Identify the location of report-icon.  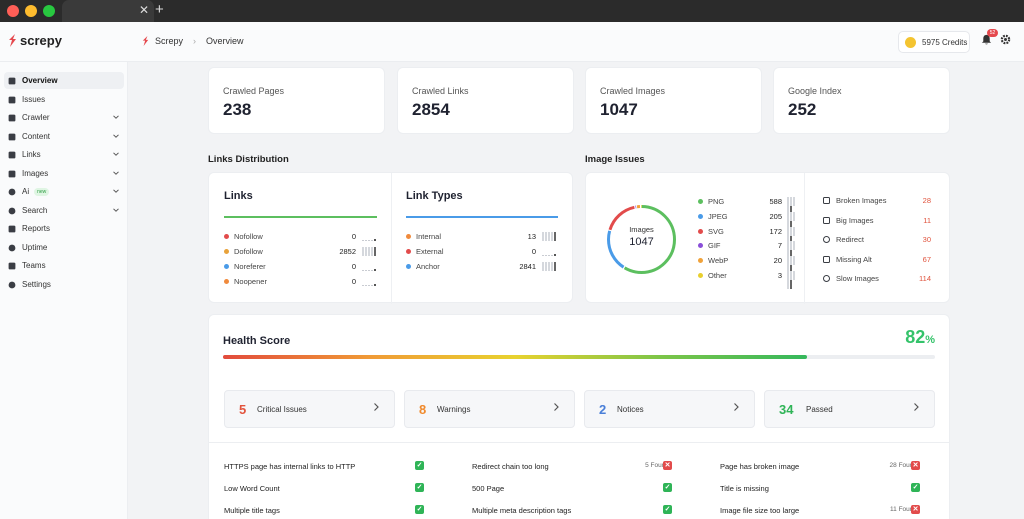
(12, 228).